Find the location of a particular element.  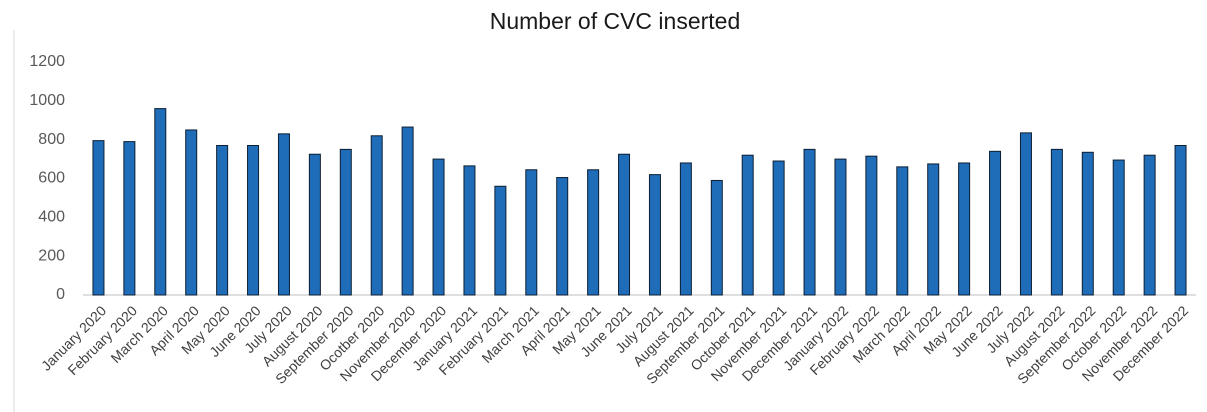

y-tick-label: 1200 is located at coordinates (47, 61).